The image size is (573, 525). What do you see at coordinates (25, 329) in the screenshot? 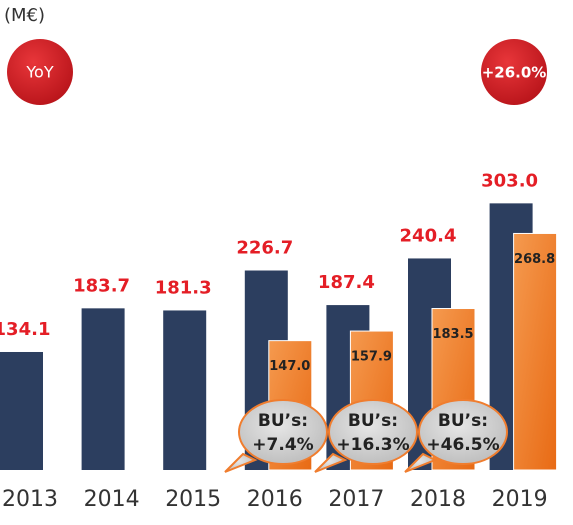
I see `value-label: 134.1` at bounding box center [25, 329].